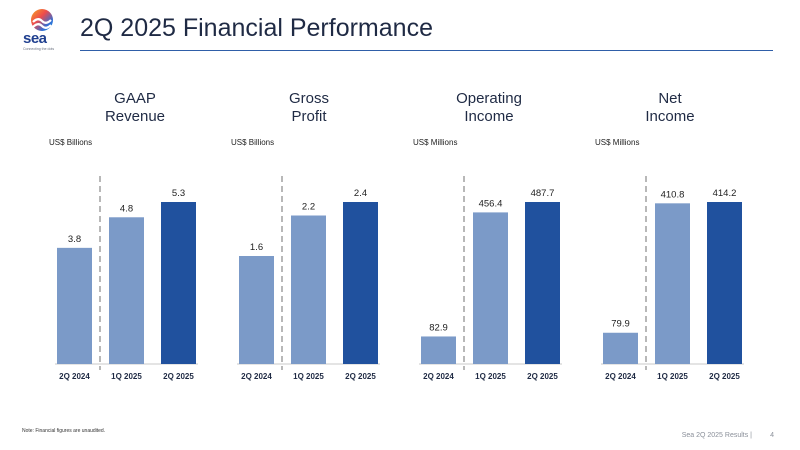 The width and height of the screenshot is (800, 450). What do you see at coordinates (126, 208) in the screenshot?
I see `data-label: 4.8` at bounding box center [126, 208].